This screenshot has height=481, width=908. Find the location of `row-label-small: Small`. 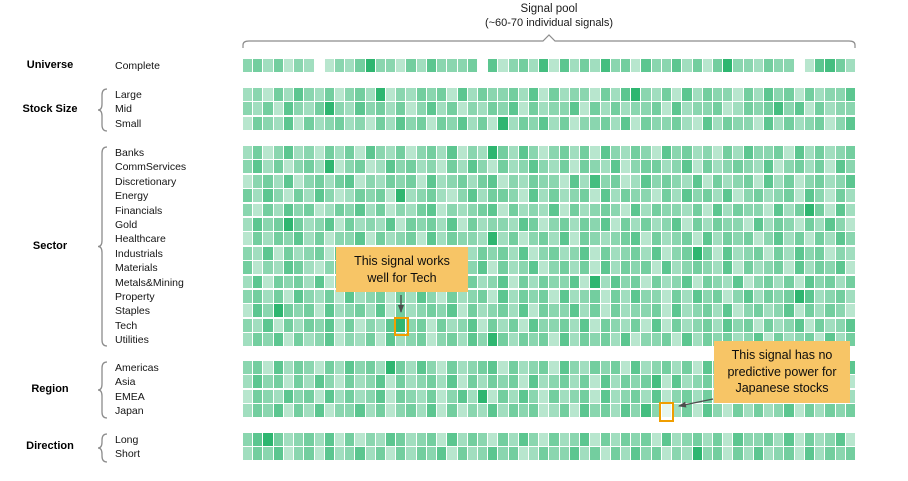

row-label-small: Small is located at coordinates (128, 123).